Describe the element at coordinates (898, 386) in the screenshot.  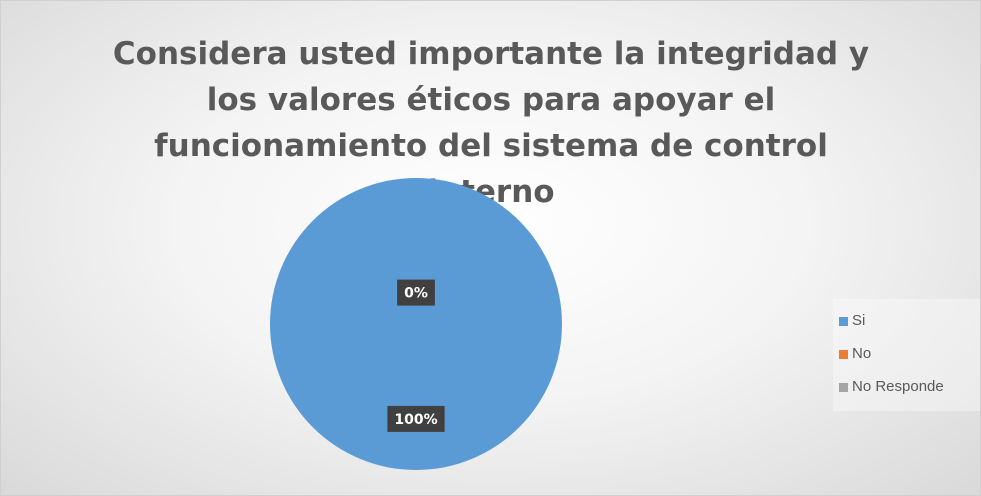
I see `legend-label: No Responde` at that location.